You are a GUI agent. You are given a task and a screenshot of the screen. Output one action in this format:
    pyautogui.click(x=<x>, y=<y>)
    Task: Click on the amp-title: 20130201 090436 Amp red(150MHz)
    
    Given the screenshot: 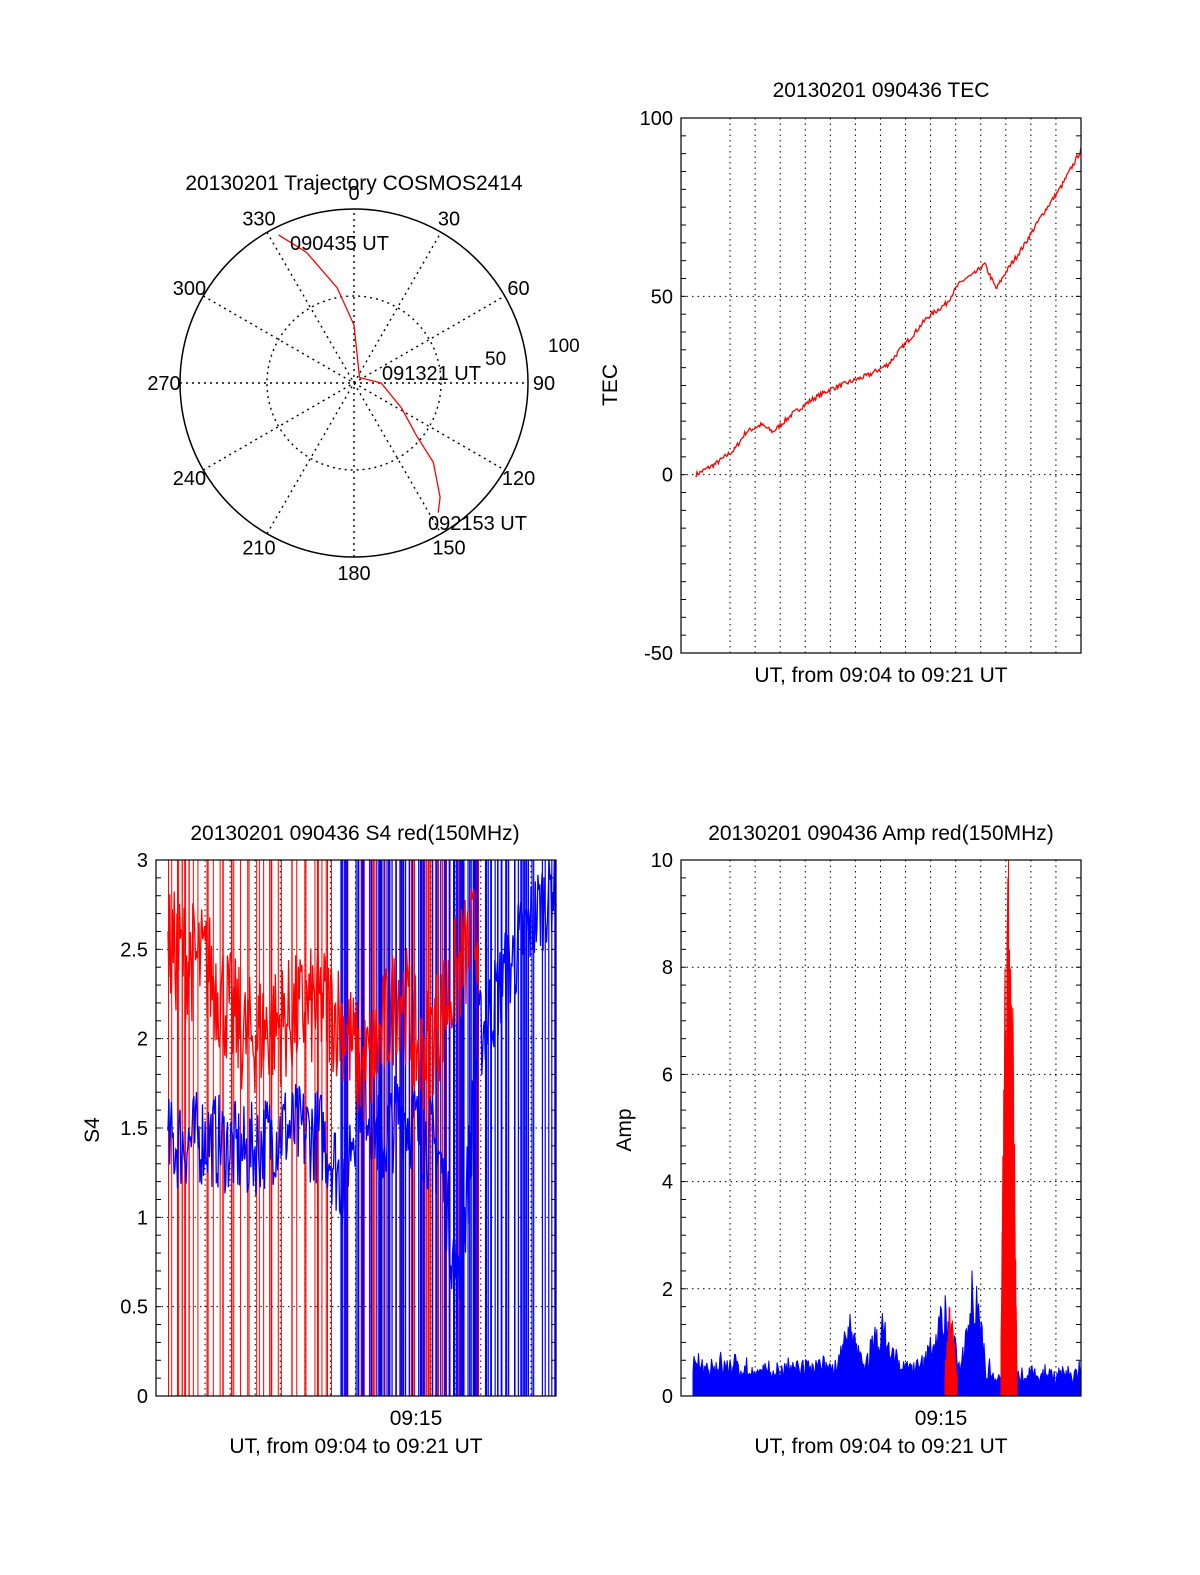 What is the action you would take?
    pyautogui.click(x=881, y=833)
    